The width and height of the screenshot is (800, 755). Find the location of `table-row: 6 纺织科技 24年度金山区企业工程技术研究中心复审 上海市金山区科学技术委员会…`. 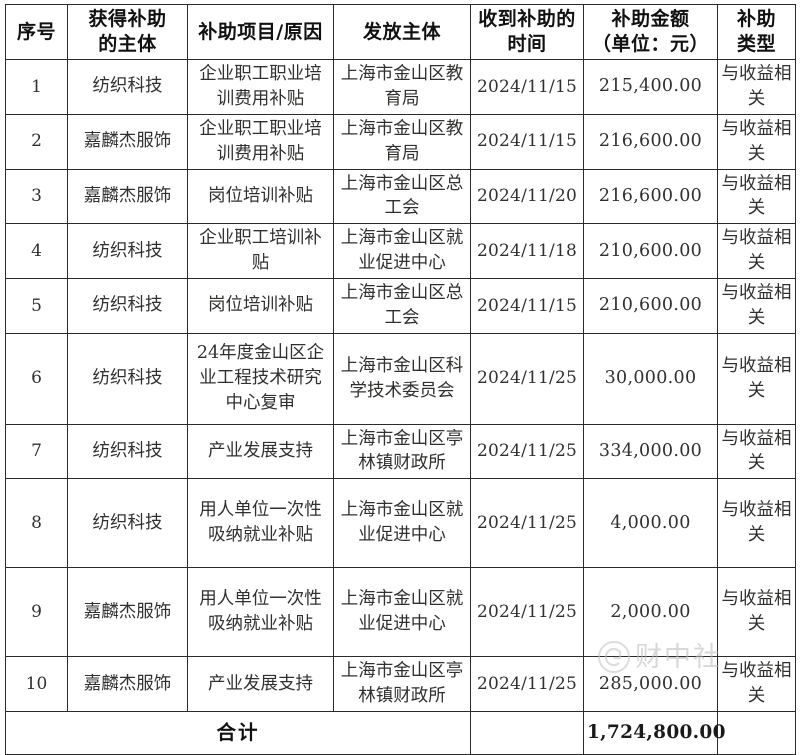

table-row: 6 纺织科技 24年度金山区企业工程技术研究中心复审 上海市金山区科学技术委员会… is located at coordinates (400, 378).